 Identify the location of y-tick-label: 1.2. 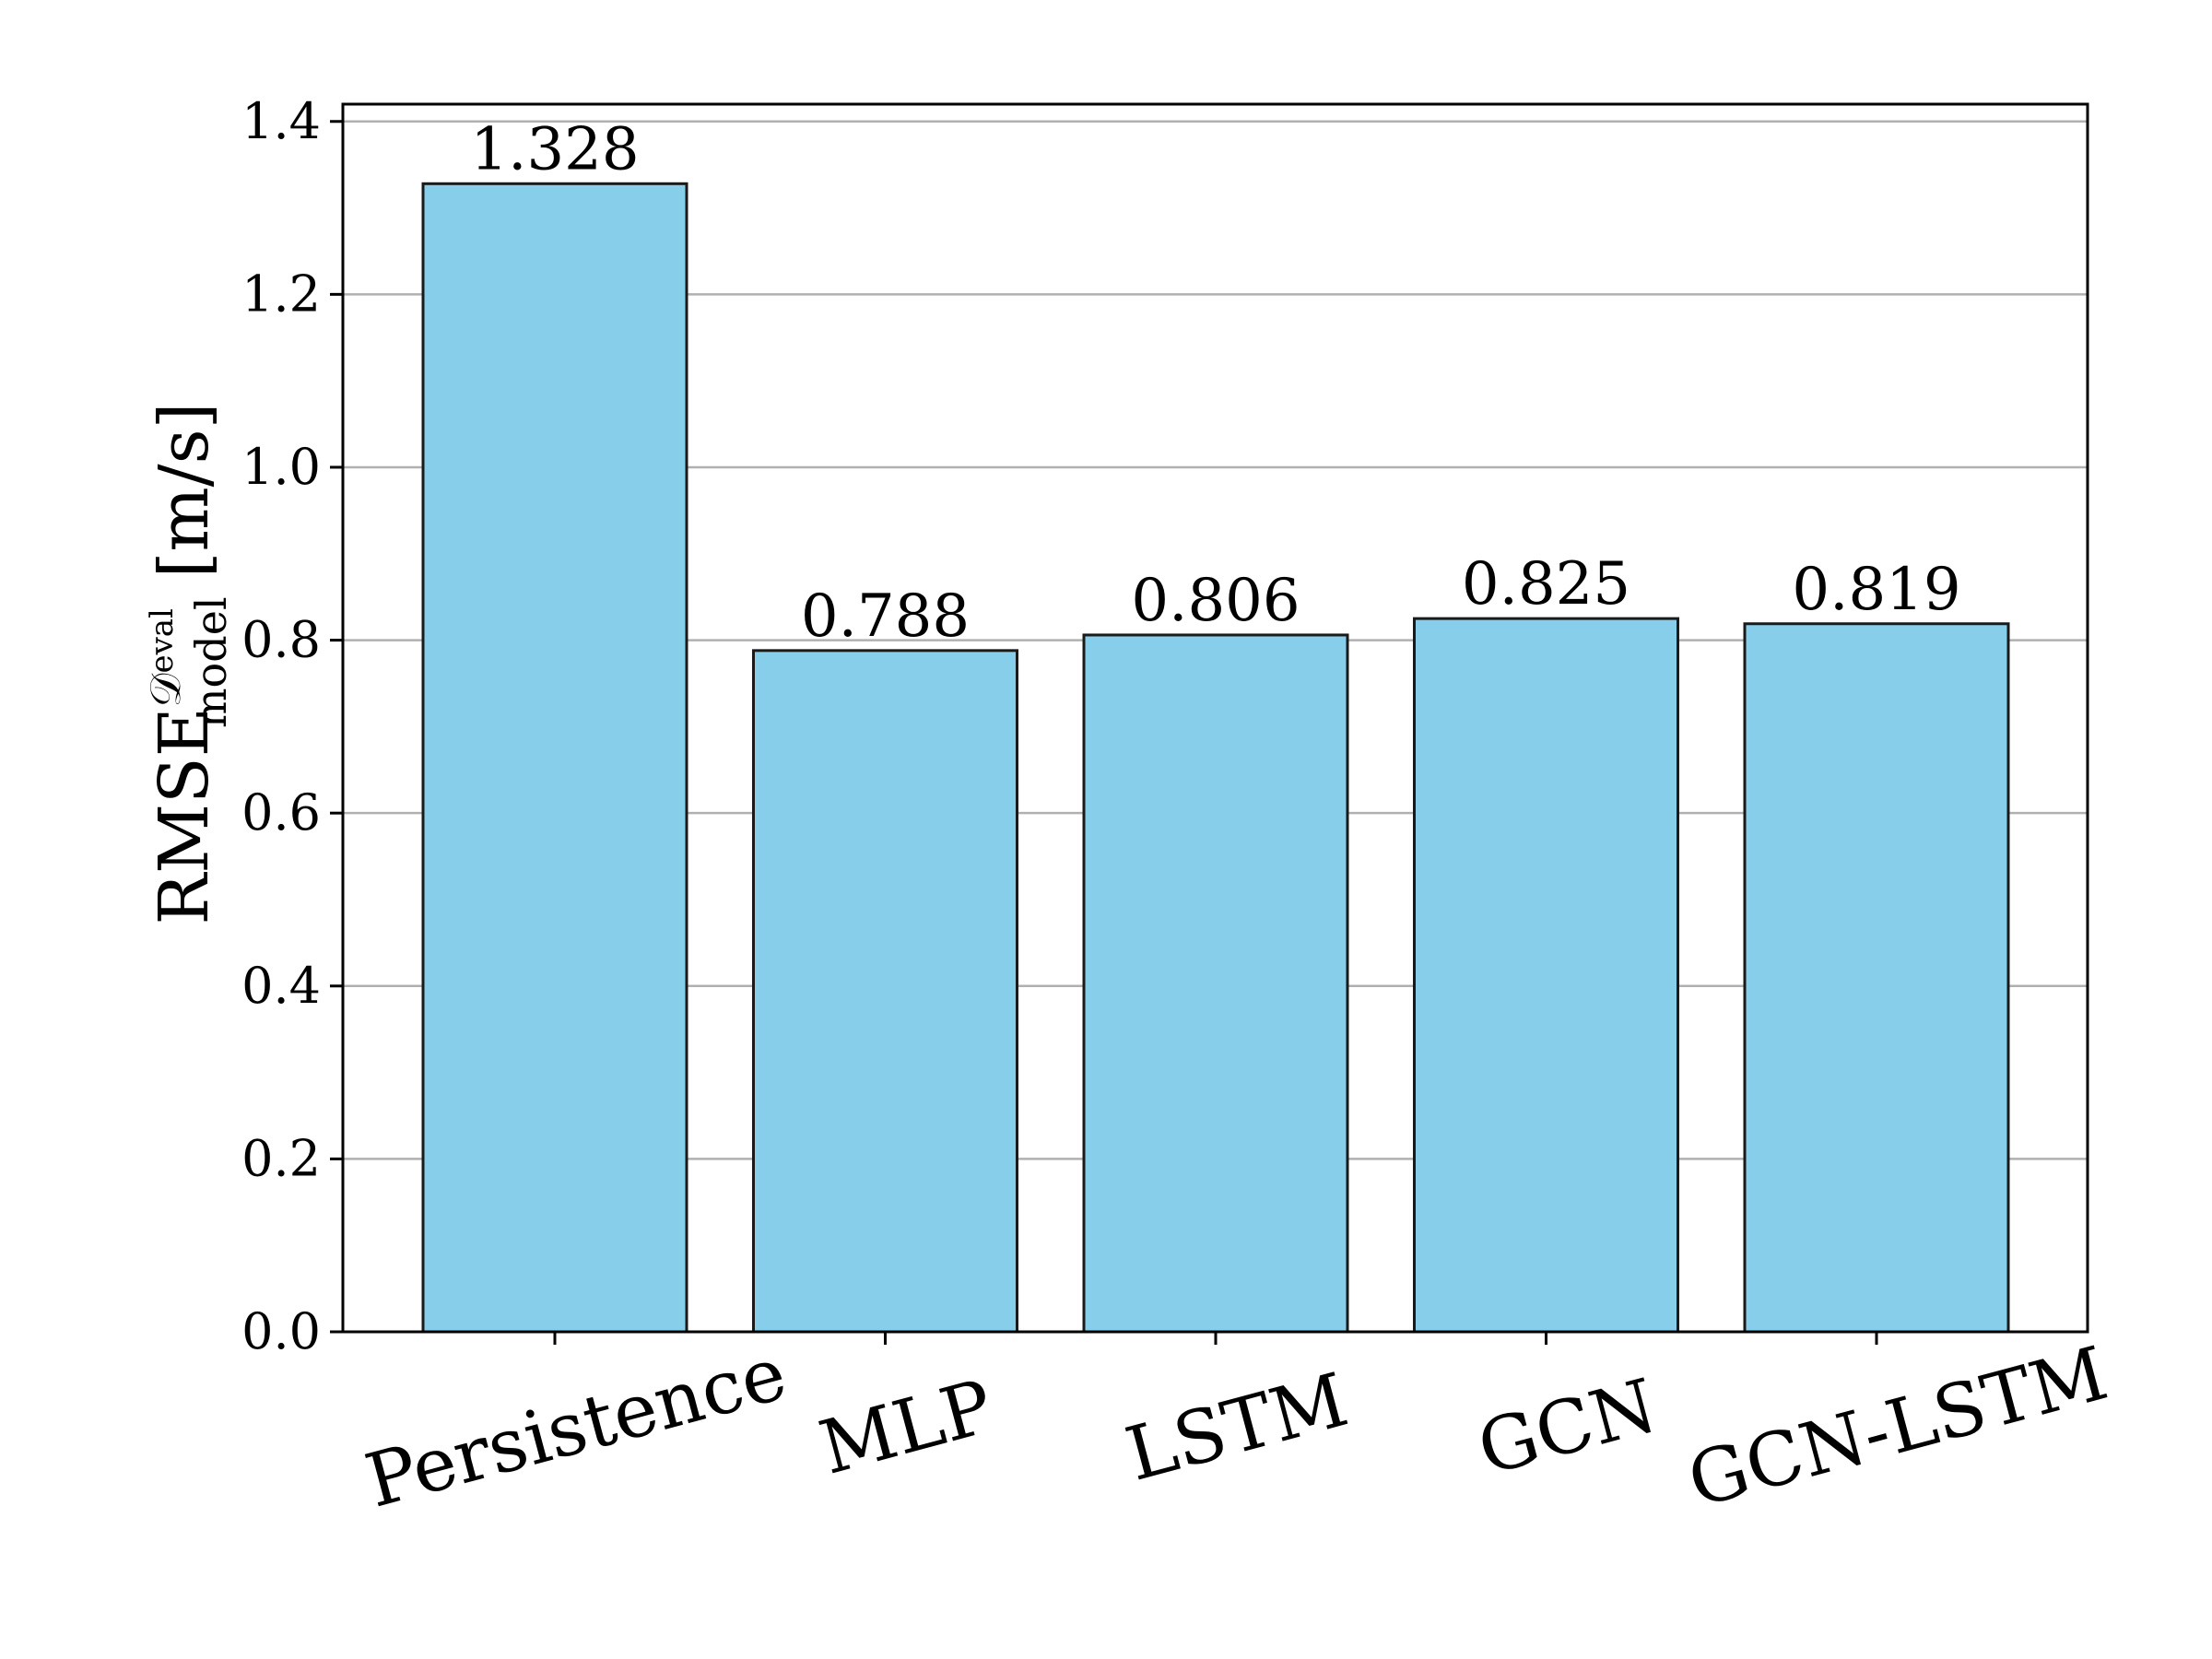
(281, 294).